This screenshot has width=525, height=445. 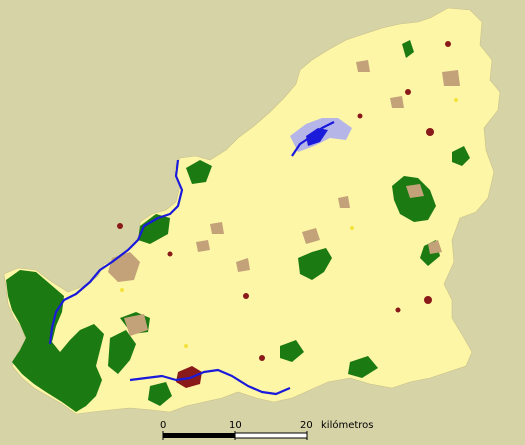 I want to click on forest-northwest-bank, so click(x=154, y=229).